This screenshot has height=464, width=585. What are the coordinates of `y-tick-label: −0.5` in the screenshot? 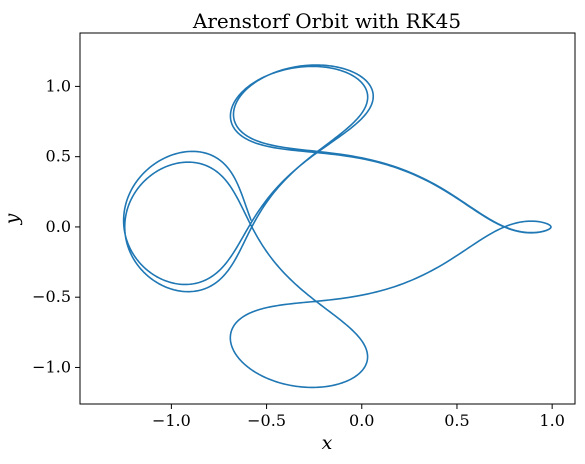 It's located at (51, 296).